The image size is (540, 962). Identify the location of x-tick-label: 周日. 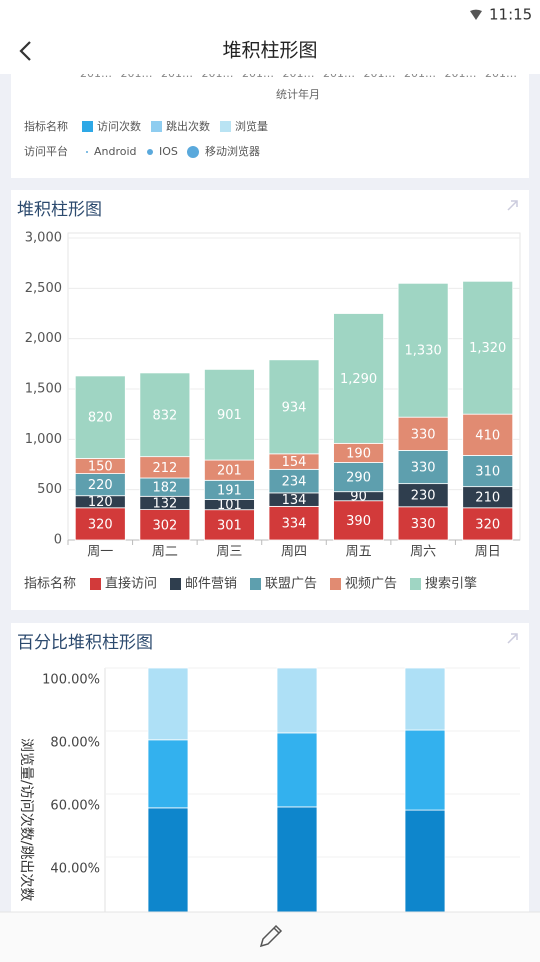
(488, 552).